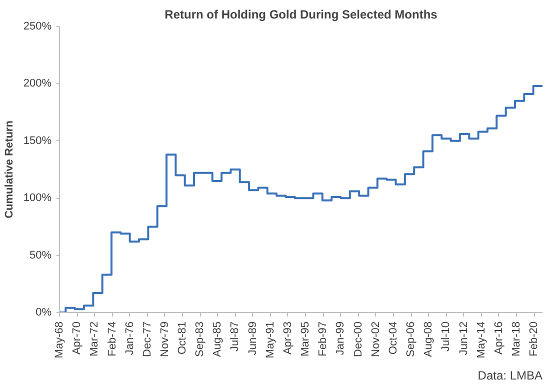  I want to click on x-tick-label: Jun-89, so click(252, 338).